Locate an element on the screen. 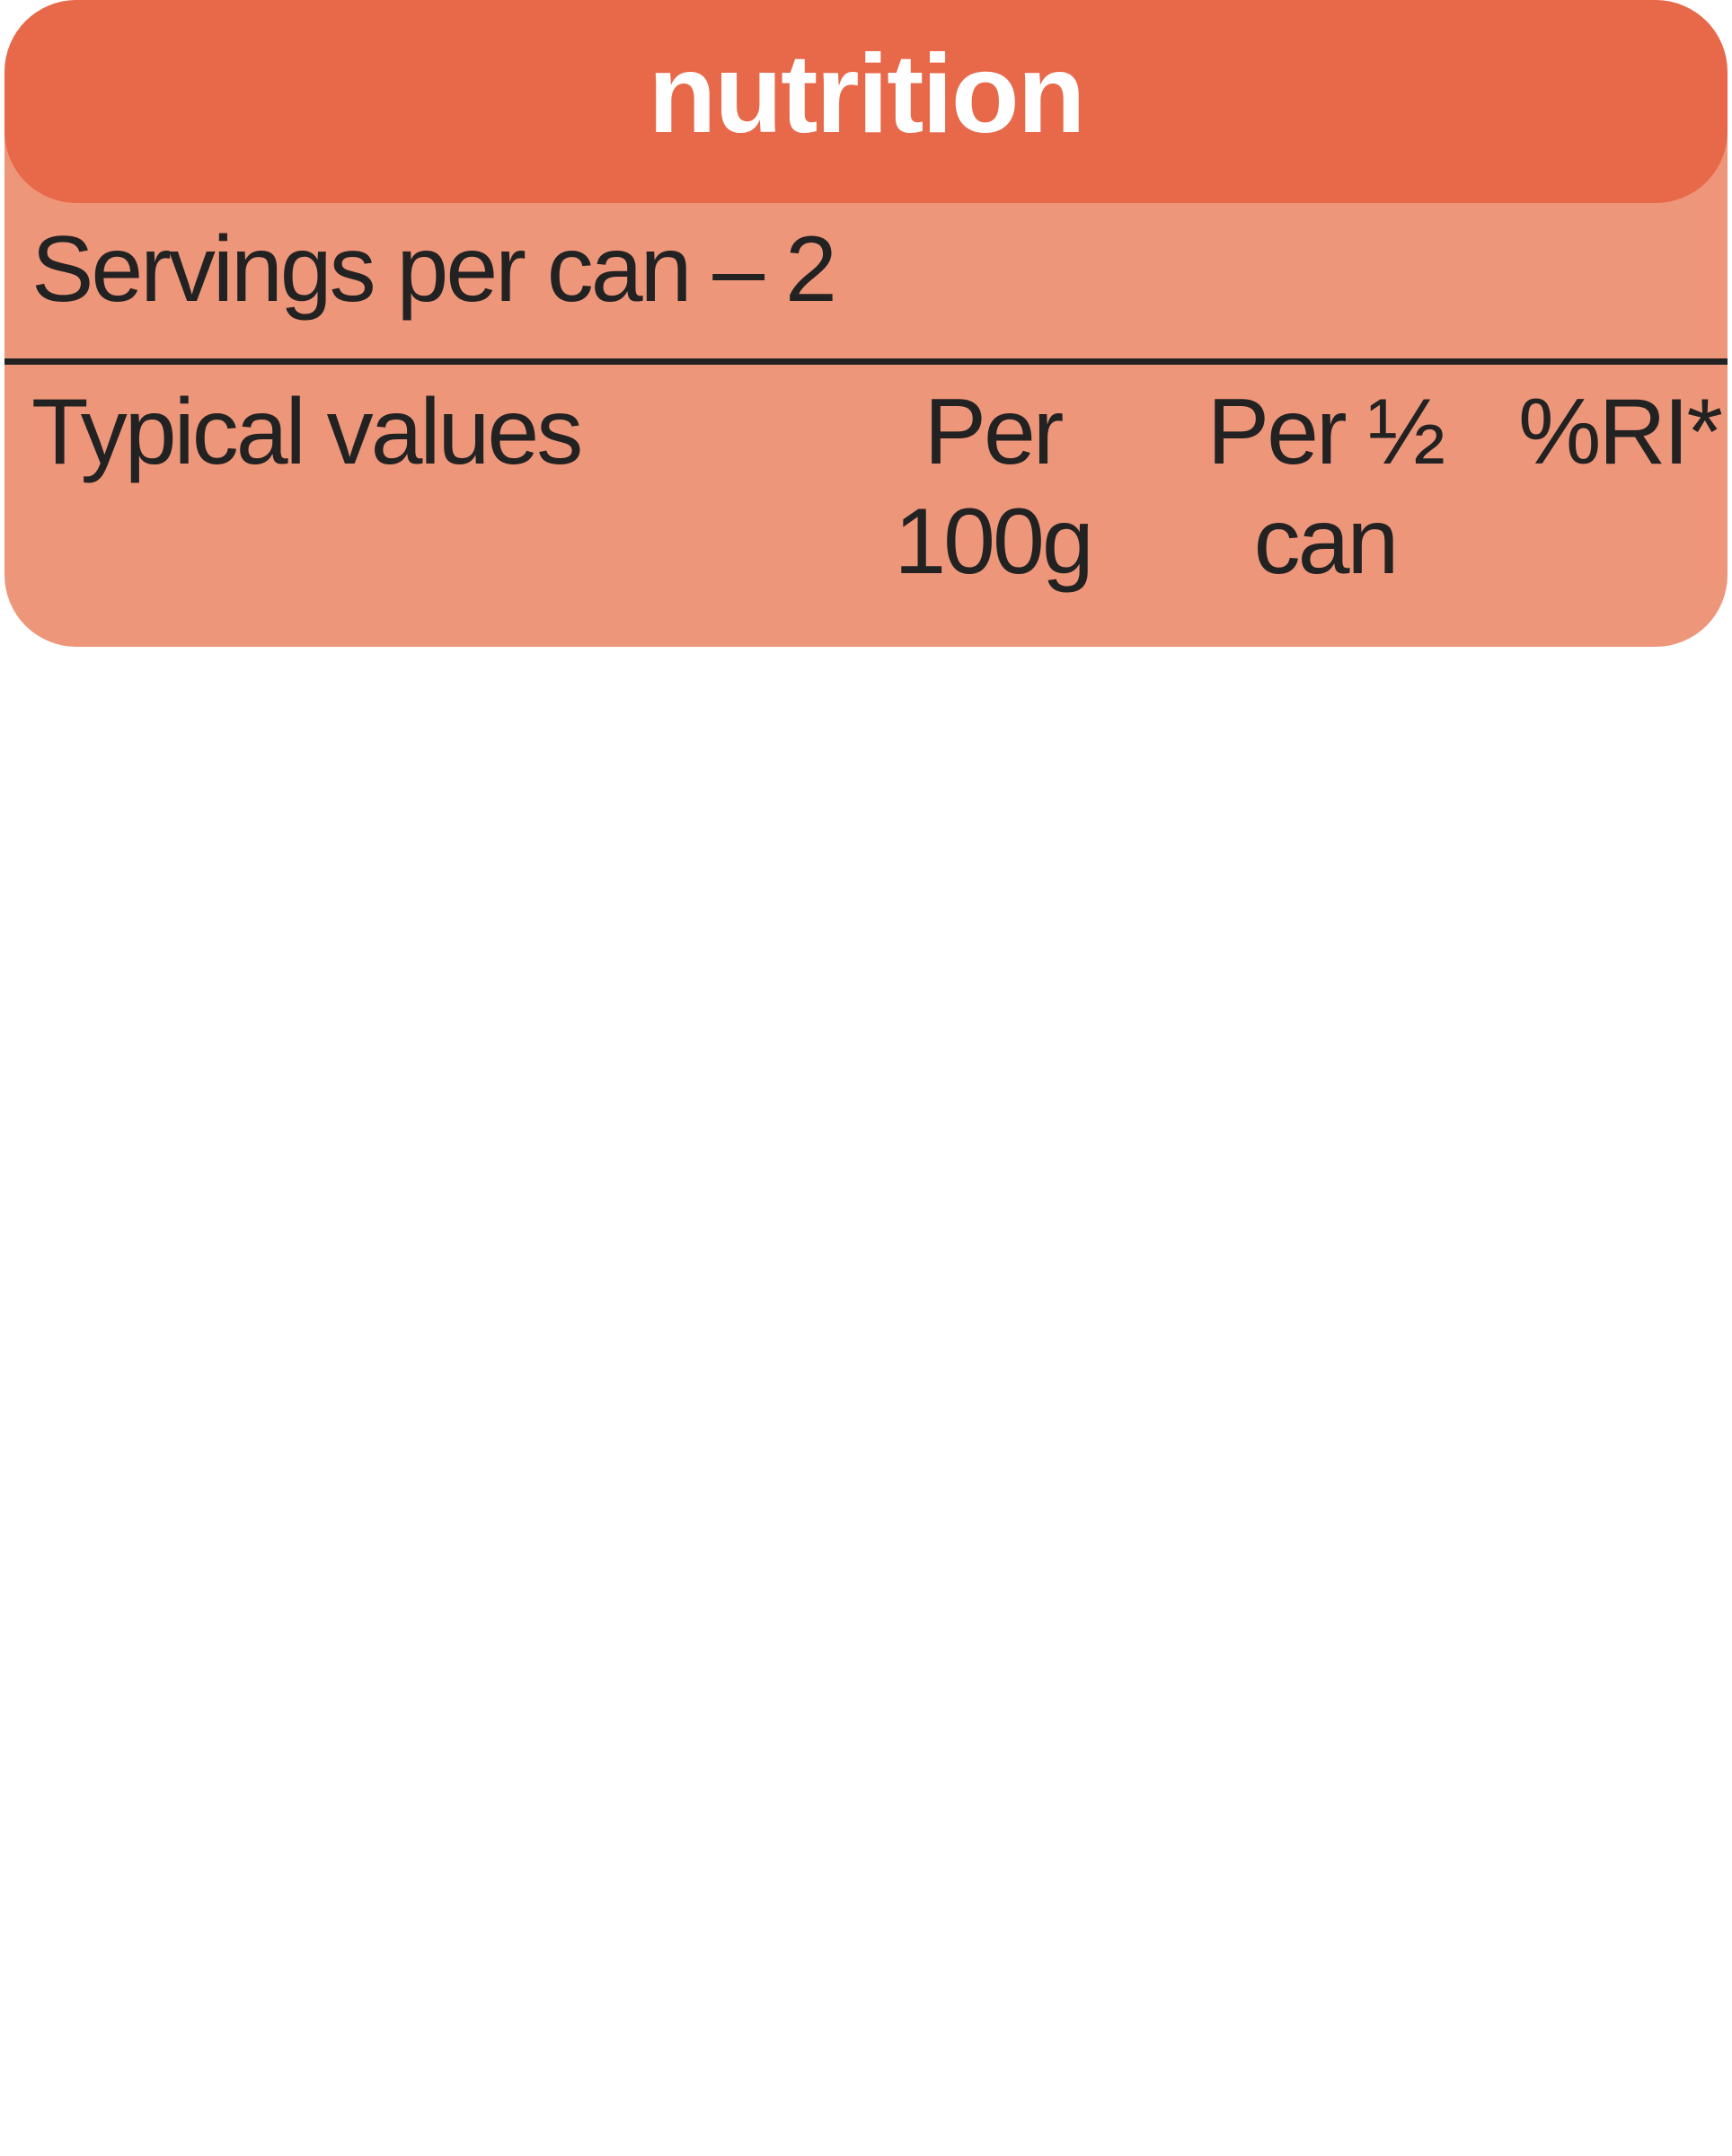 This screenshot has height=2156, width=1732. servings: Servings per can – 2 is located at coordinates (434, 269).